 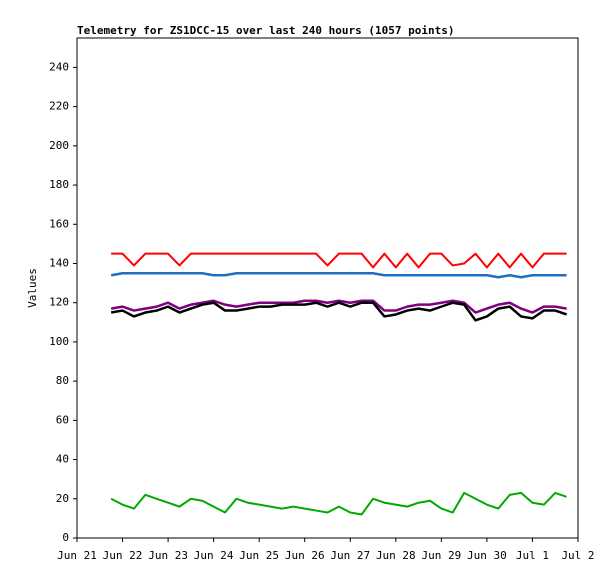 What do you see at coordinates (59, 223) in the screenshot?
I see `y-tick-label: 160` at bounding box center [59, 223].